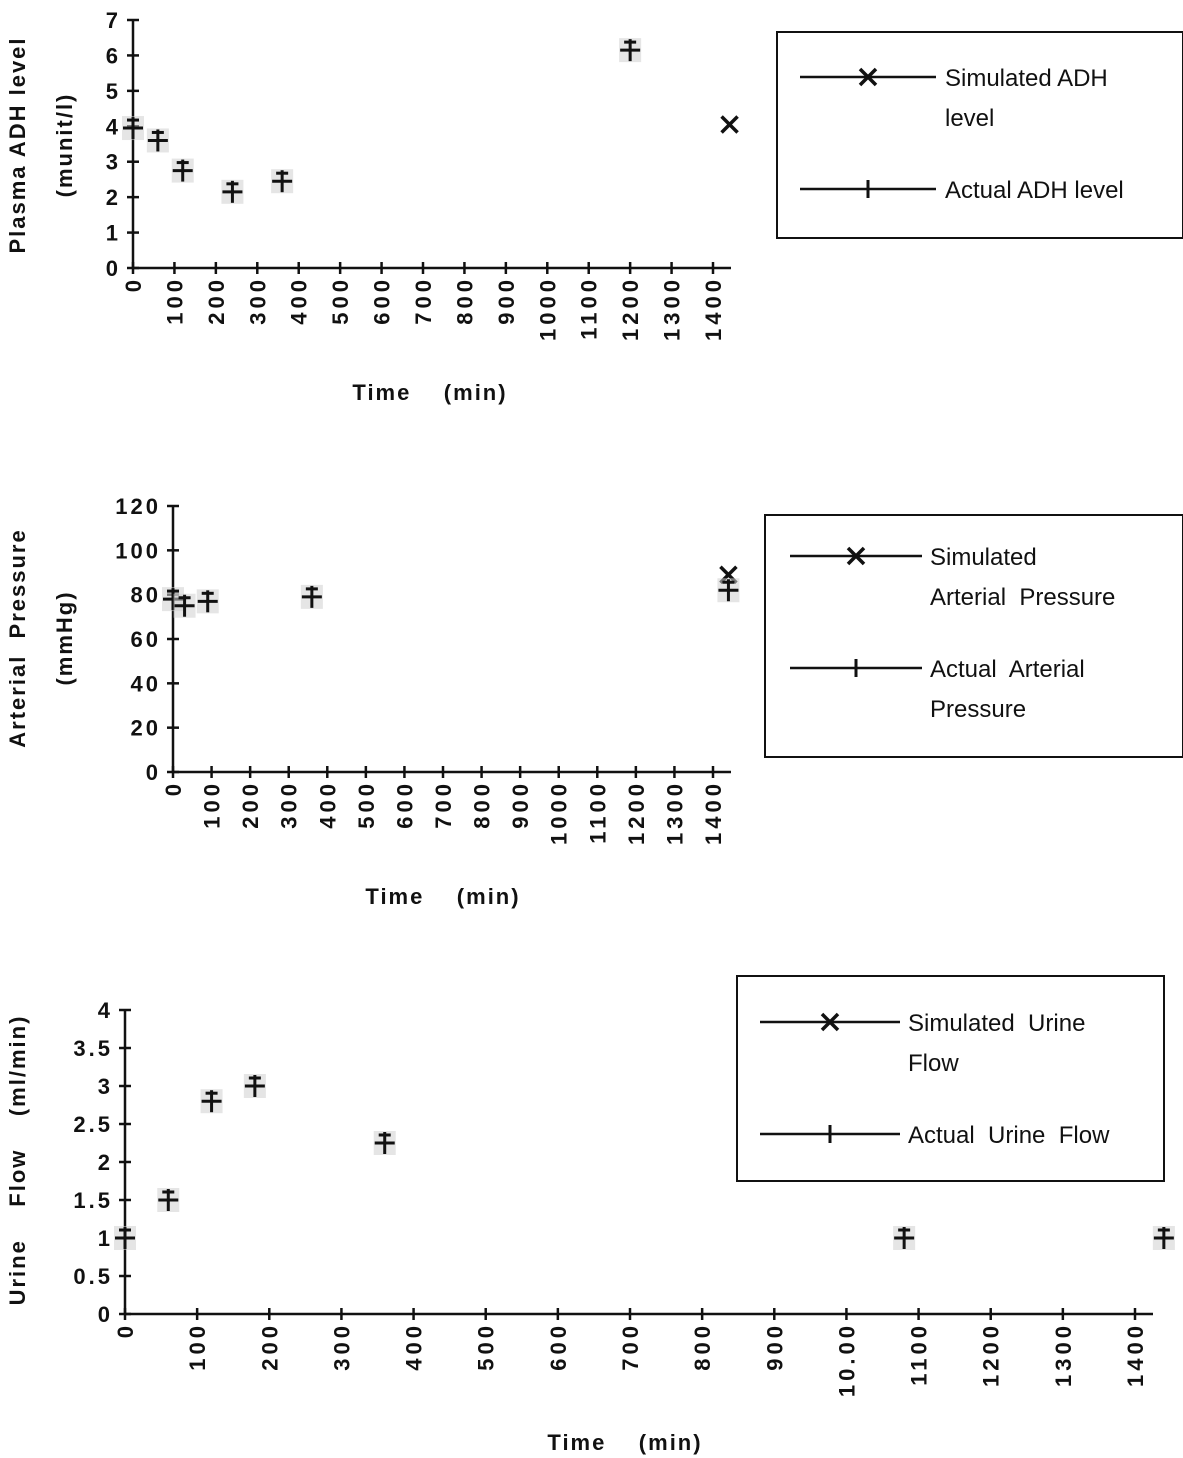 The width and height of the screenshot is (1183, 1458). I want to click on y-tick-label: 7, so click(113, 20).